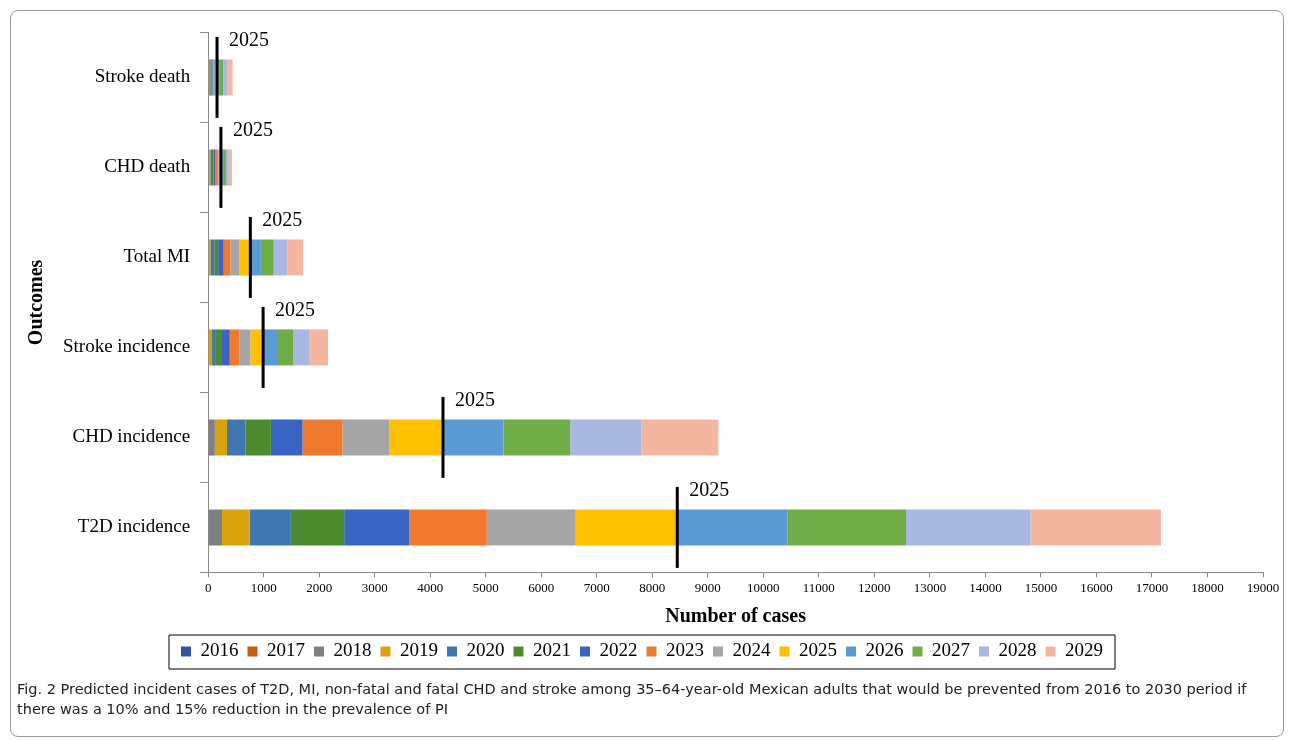 The image size is (1295, 740). What do you see at coordinates (219, 650) in the screenshot?
I see `legend-label: 2016` at bounding box center [219, 650].